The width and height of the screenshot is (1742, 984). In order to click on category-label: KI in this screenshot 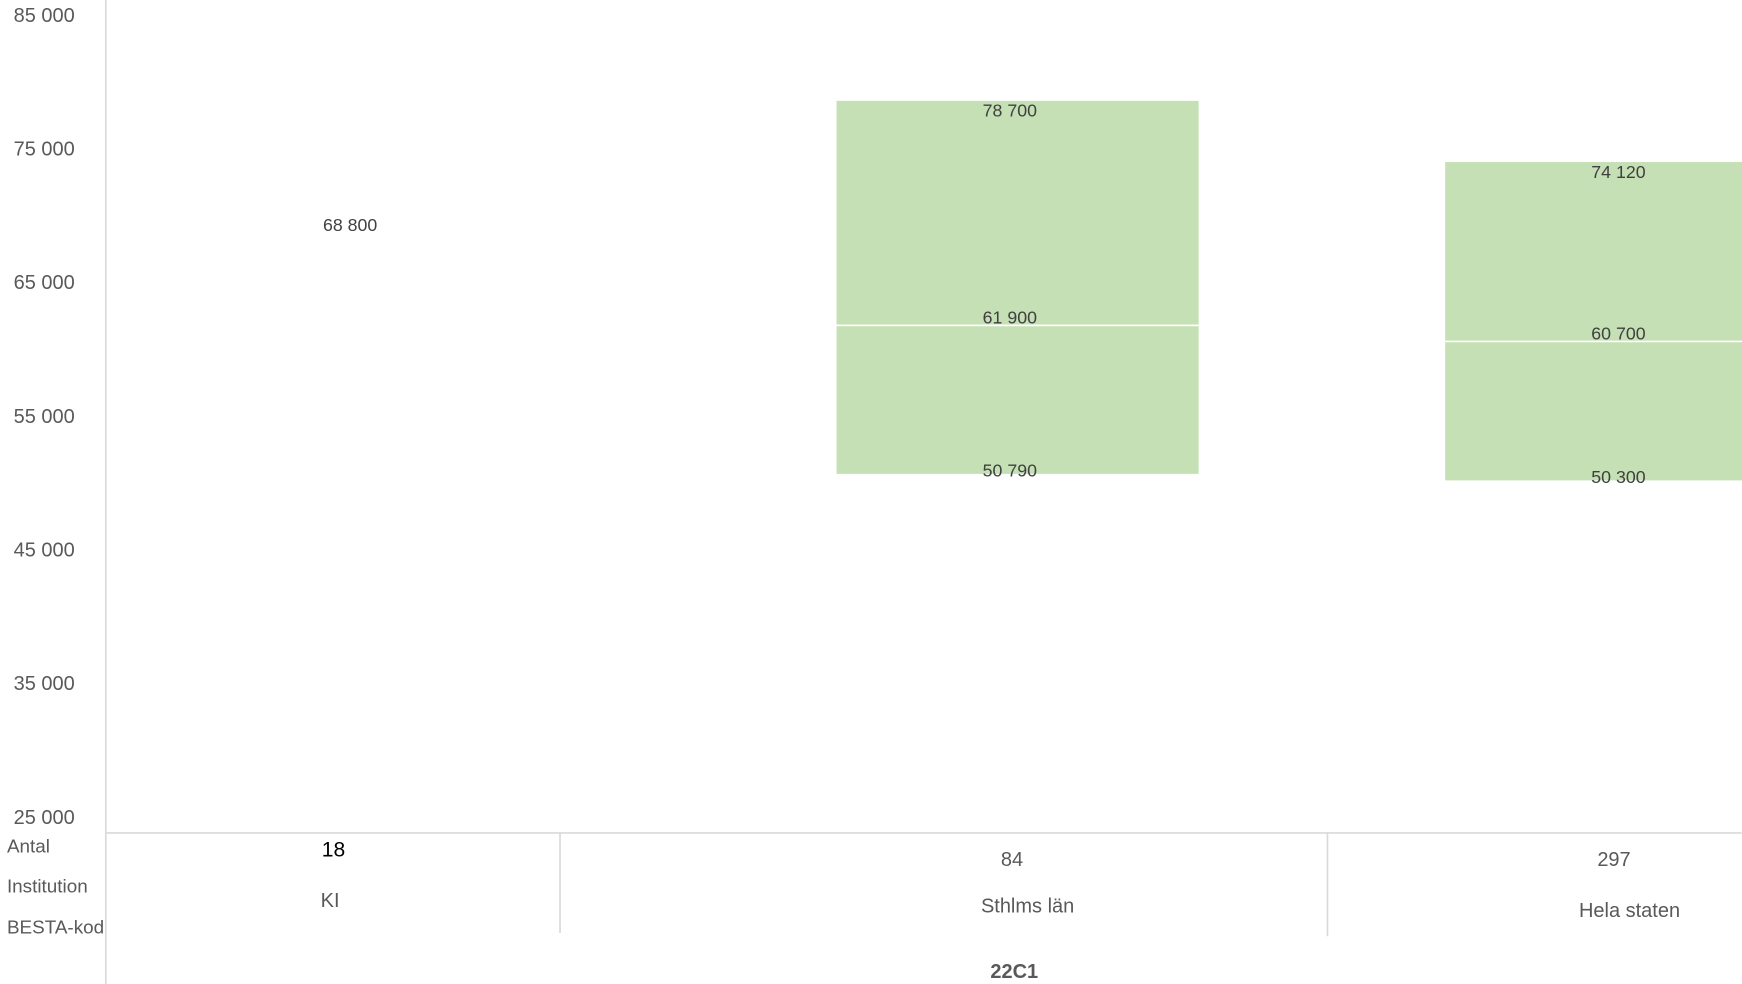, I will do `click(330, 901)`.